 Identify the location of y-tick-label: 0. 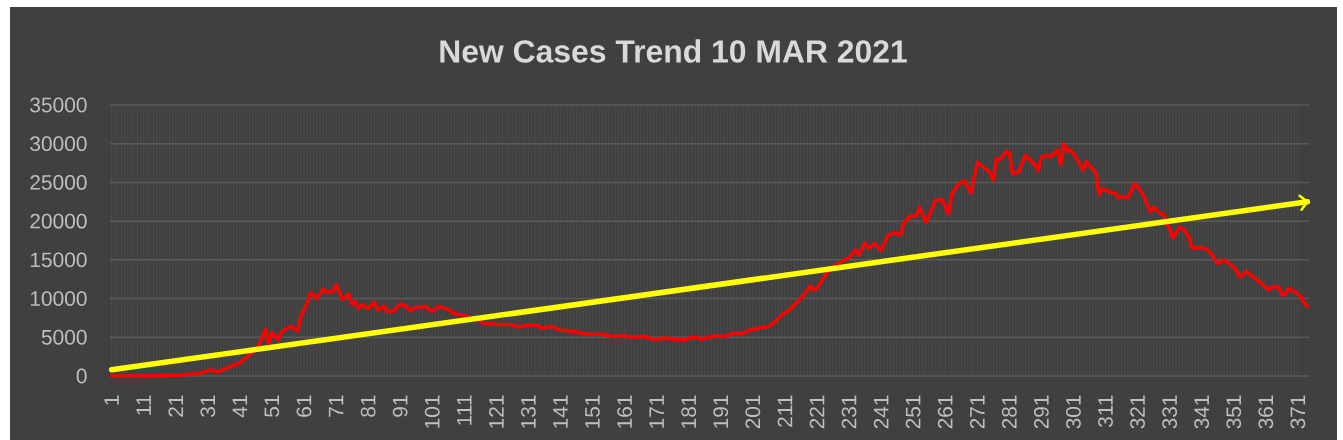
(81, 376).